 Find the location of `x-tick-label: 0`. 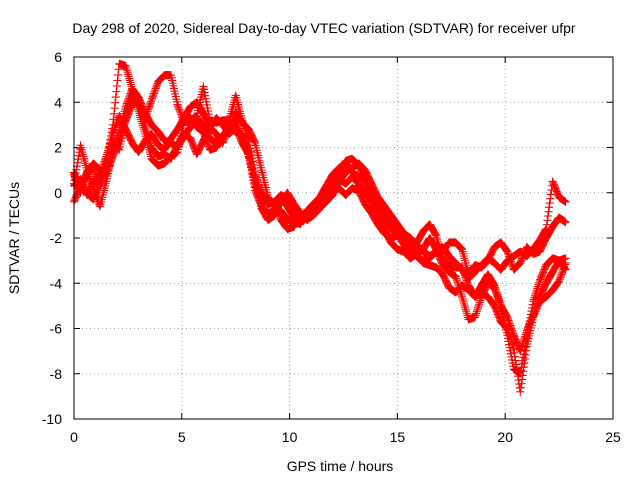

x-tick-label: 0 is located at coordinates (74, 437).